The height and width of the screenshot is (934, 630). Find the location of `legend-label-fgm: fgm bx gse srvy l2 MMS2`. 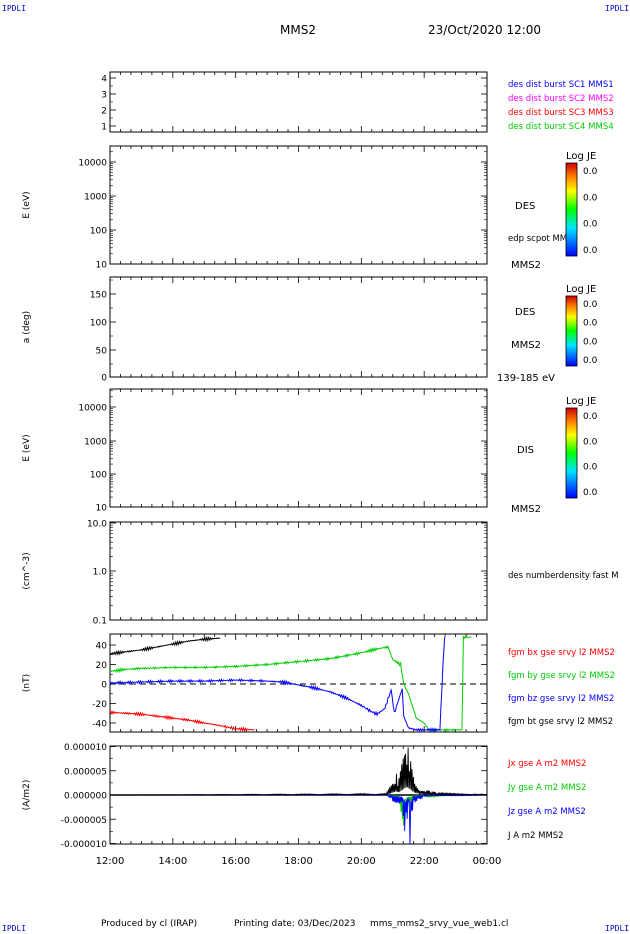

legend-label-fgm: fgm bx gse srvy l2 MMS2 is located at coordinates (561, 653).